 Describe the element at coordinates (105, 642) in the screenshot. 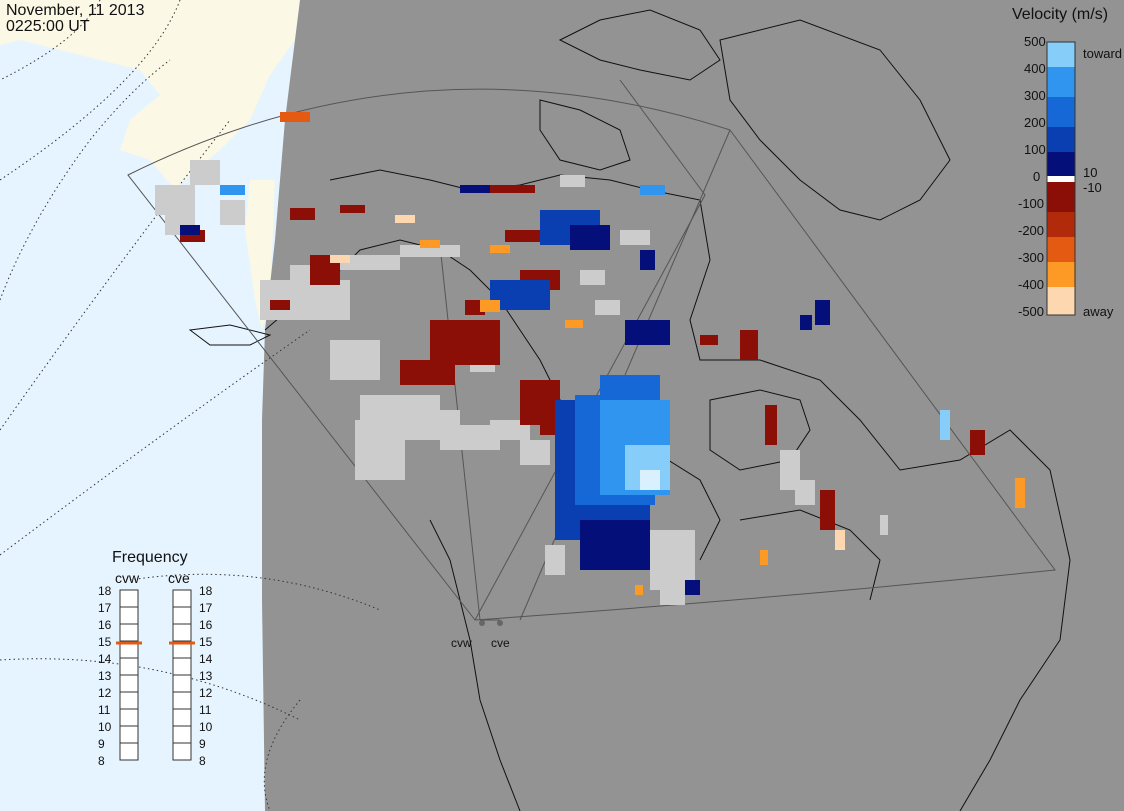

I see `frequency-tick-cvw: 15` at that location.